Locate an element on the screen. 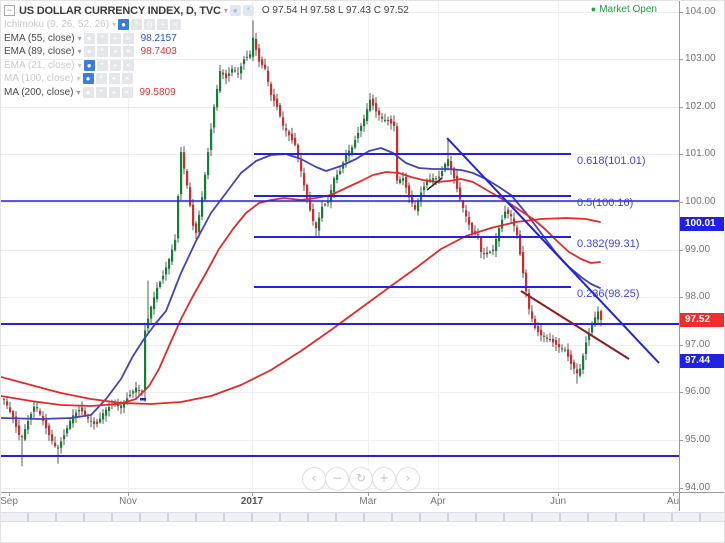  last-price-tag: 97.52 is located at coordinates (702, 320).